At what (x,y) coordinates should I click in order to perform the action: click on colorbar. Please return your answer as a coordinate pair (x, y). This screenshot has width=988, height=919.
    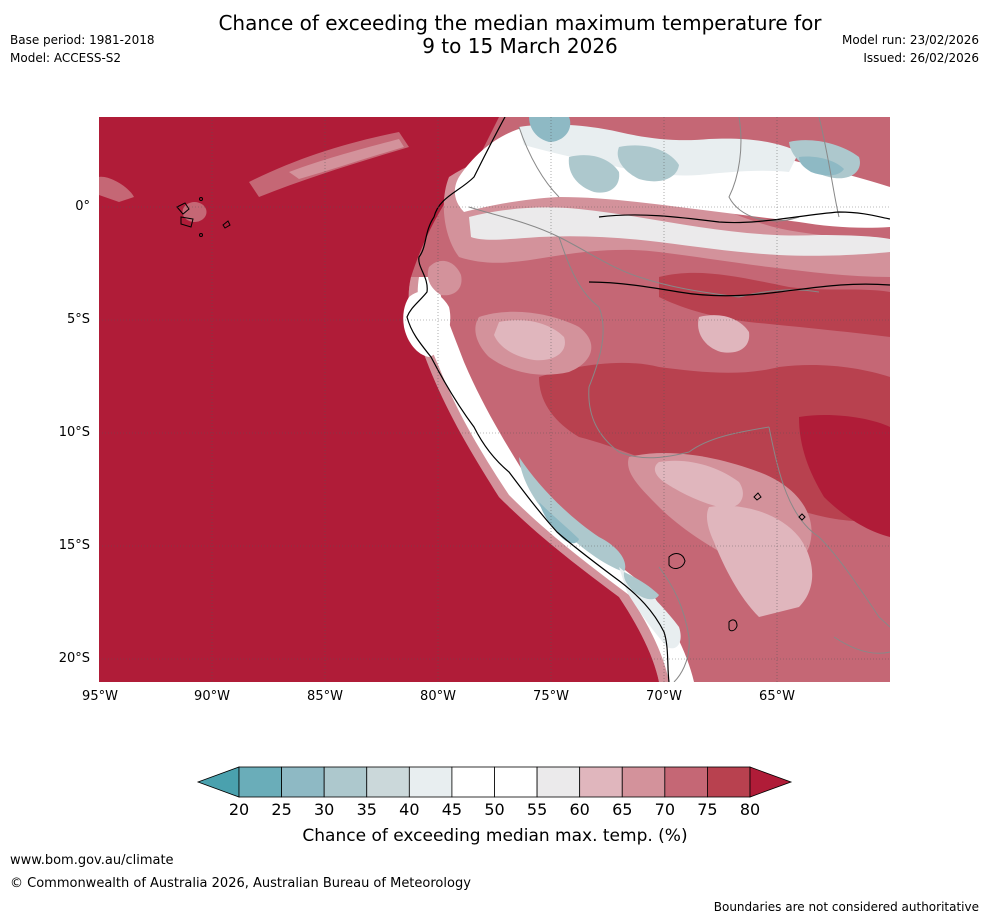
    Looking at the image, I should click on (494, 782).